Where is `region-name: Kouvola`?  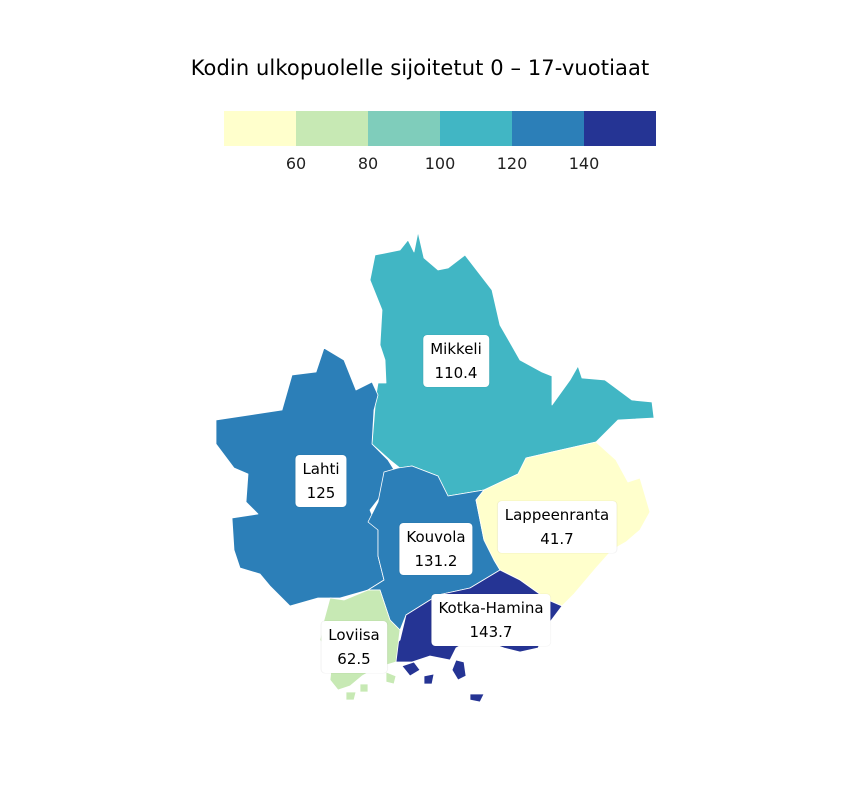 region-name: Kouvola is located at coordinates (436, 537).